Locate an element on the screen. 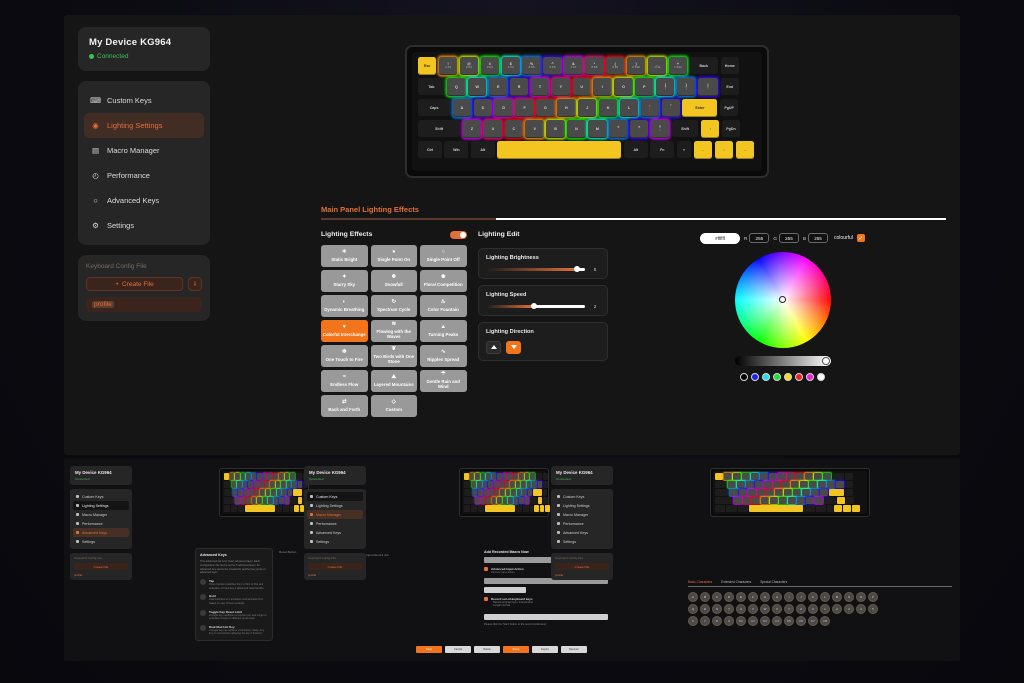 The width and height of the screenshot is (1024, 683). character-chip: A is located at coordinates (693, 597).